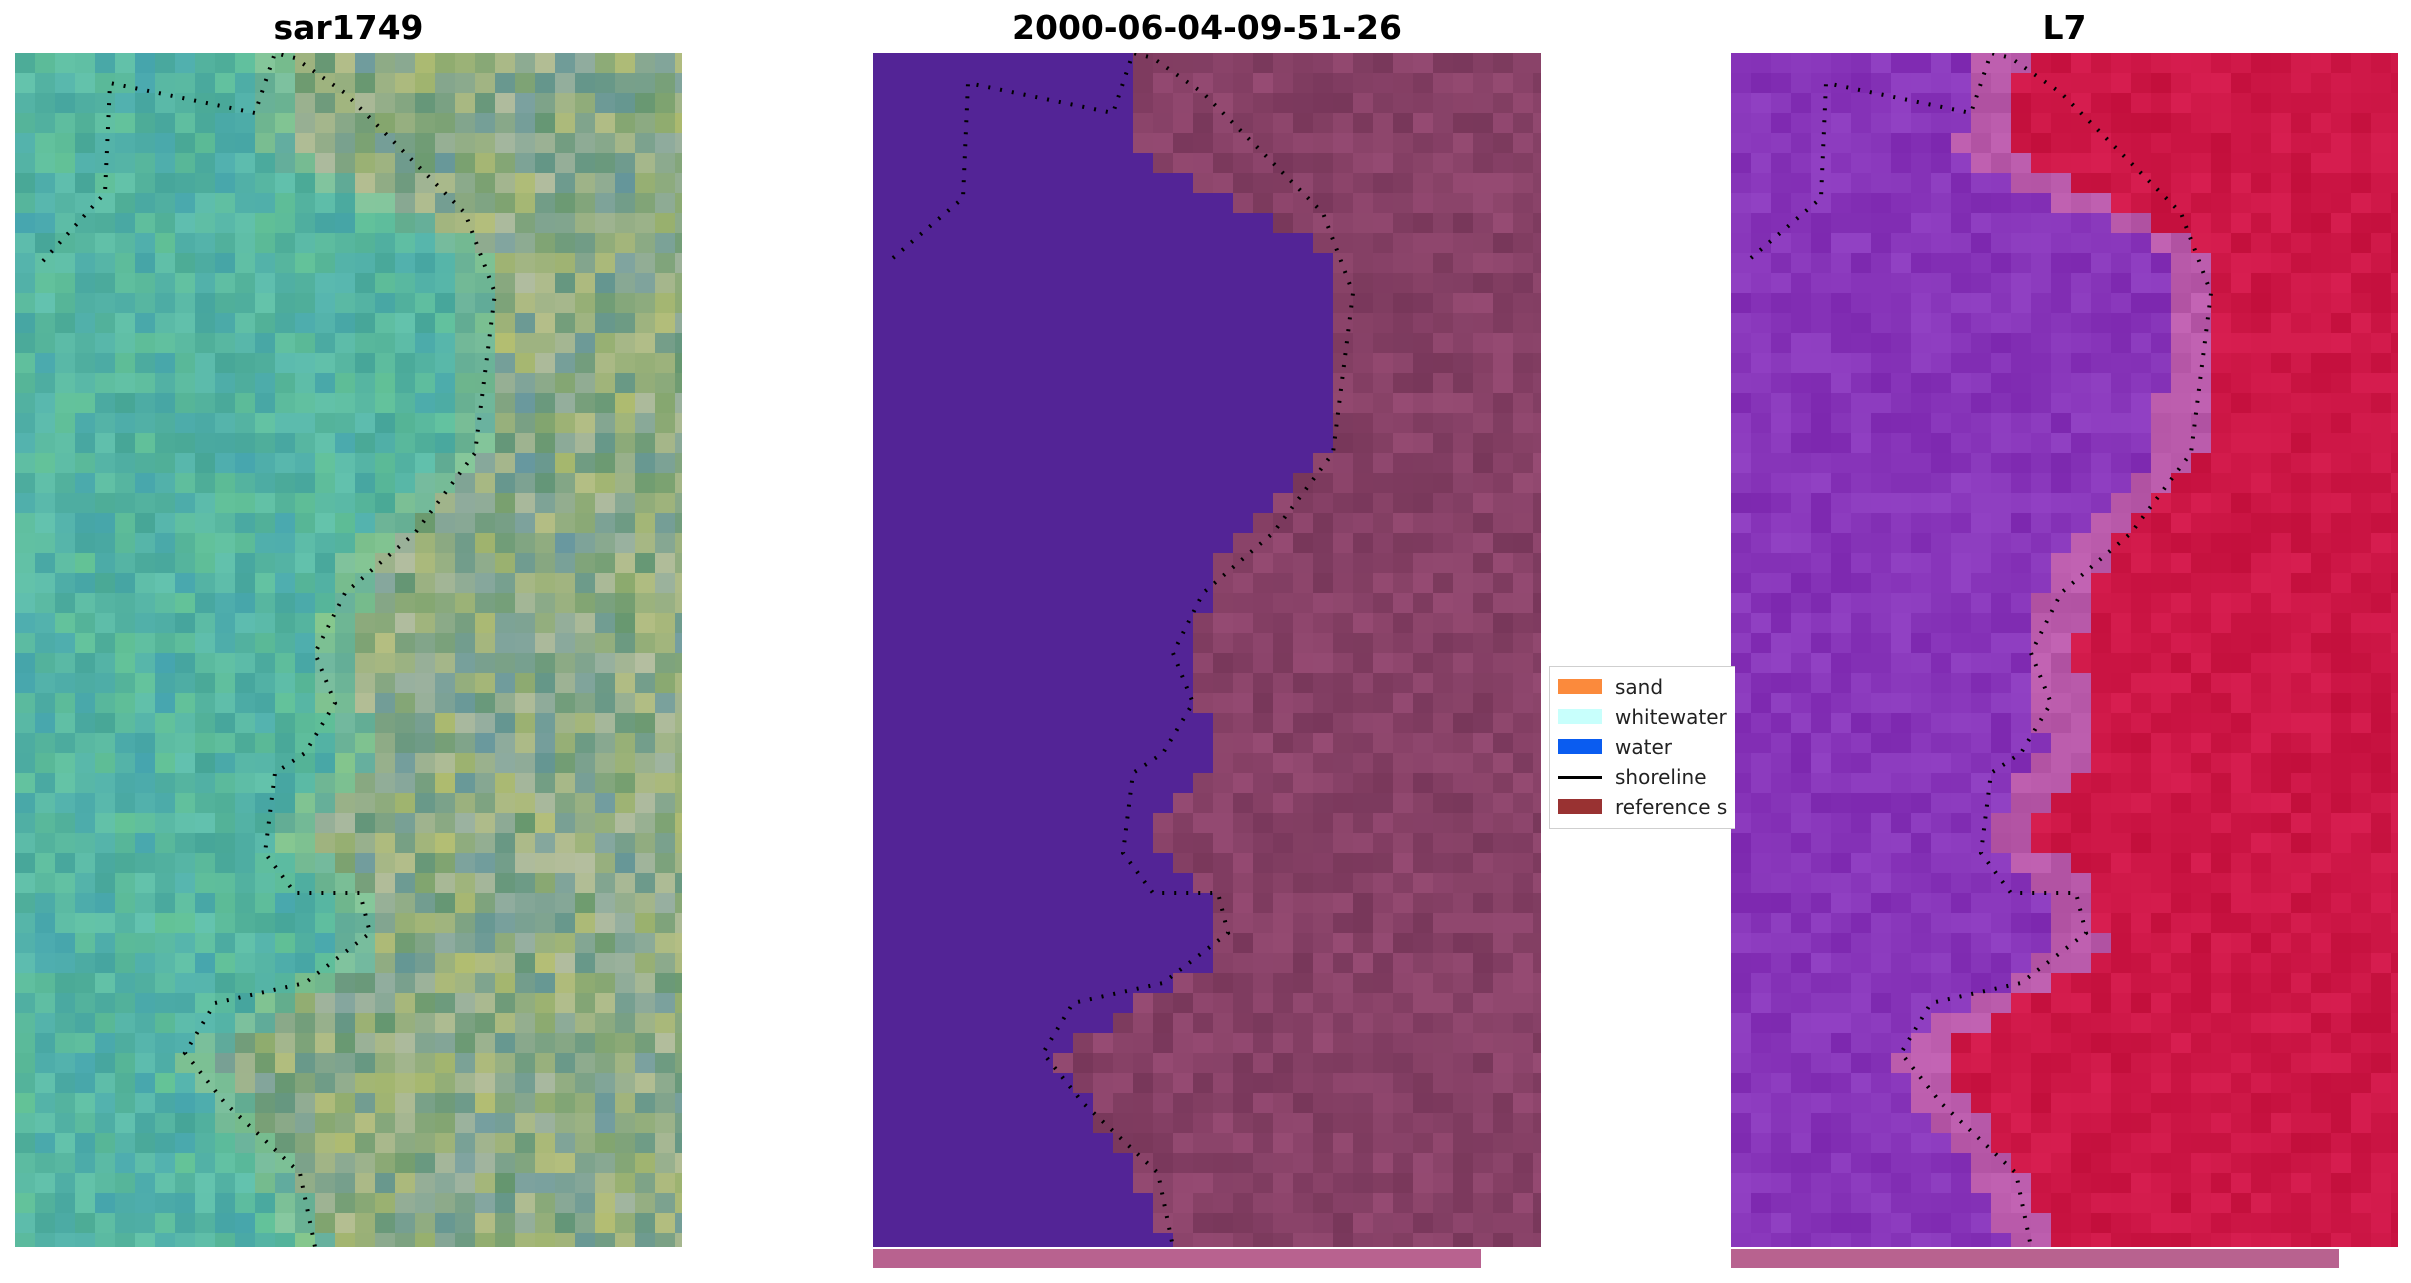  I want to click on legend-item-water: water, so click(1642, 747).